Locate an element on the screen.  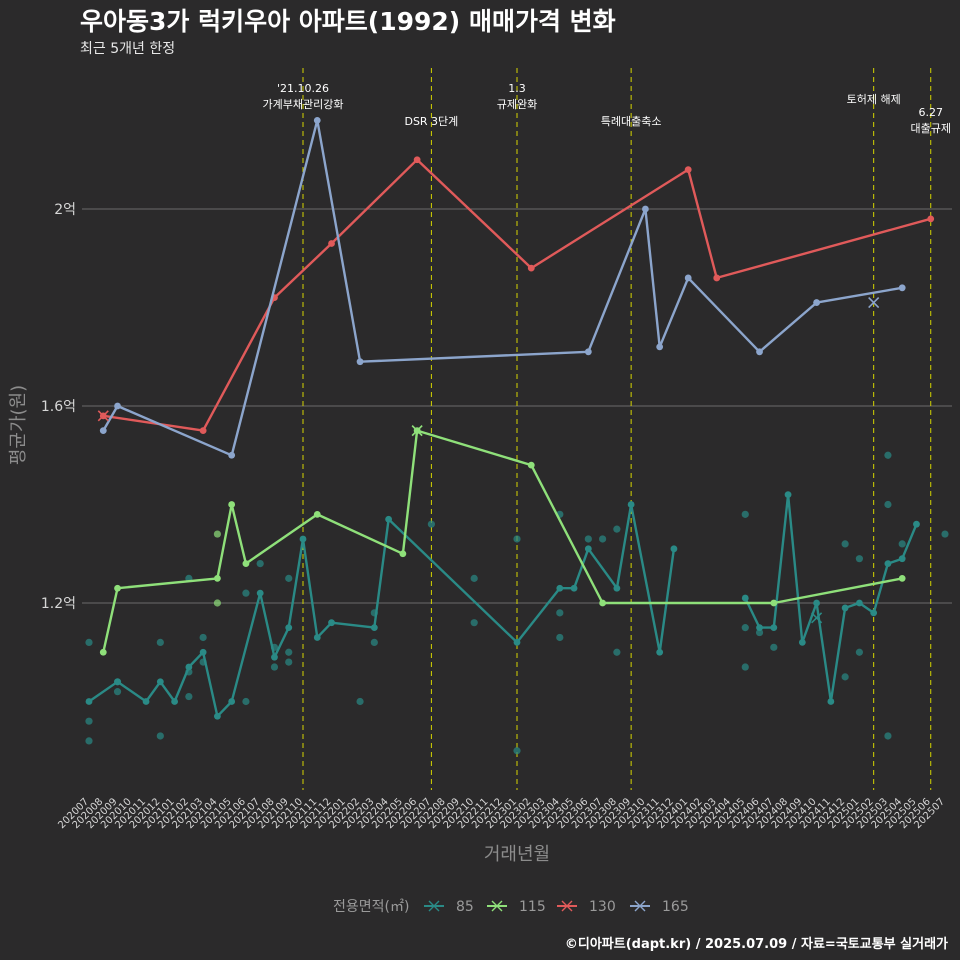
policy-annotation: DSR 3단계 is located at coordinates (431, 121).